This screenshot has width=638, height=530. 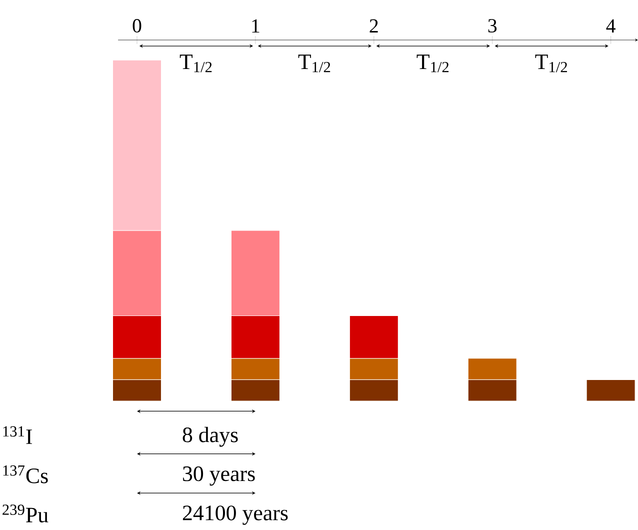 What do you see at coordinates (25, 474) in the screenshot?
I see `text: $^{137}$Cs` at bounding box center [25, 474].